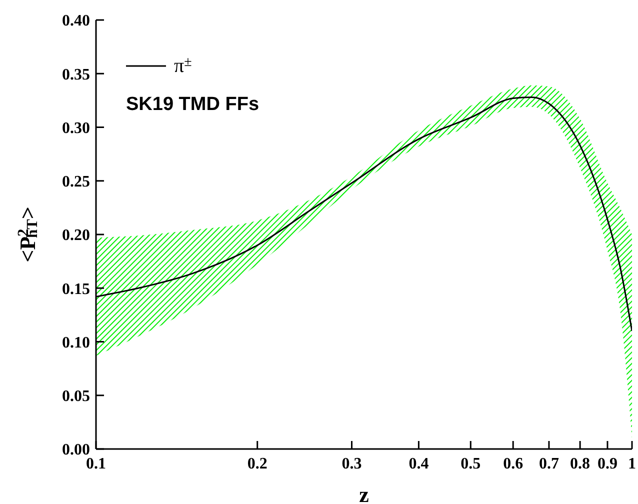 The width and height of the screenshot is (638, 504). Describe the element at coordinates (76, 182) in the screenshot. I see `y-tick-label: 0.25` at that location.